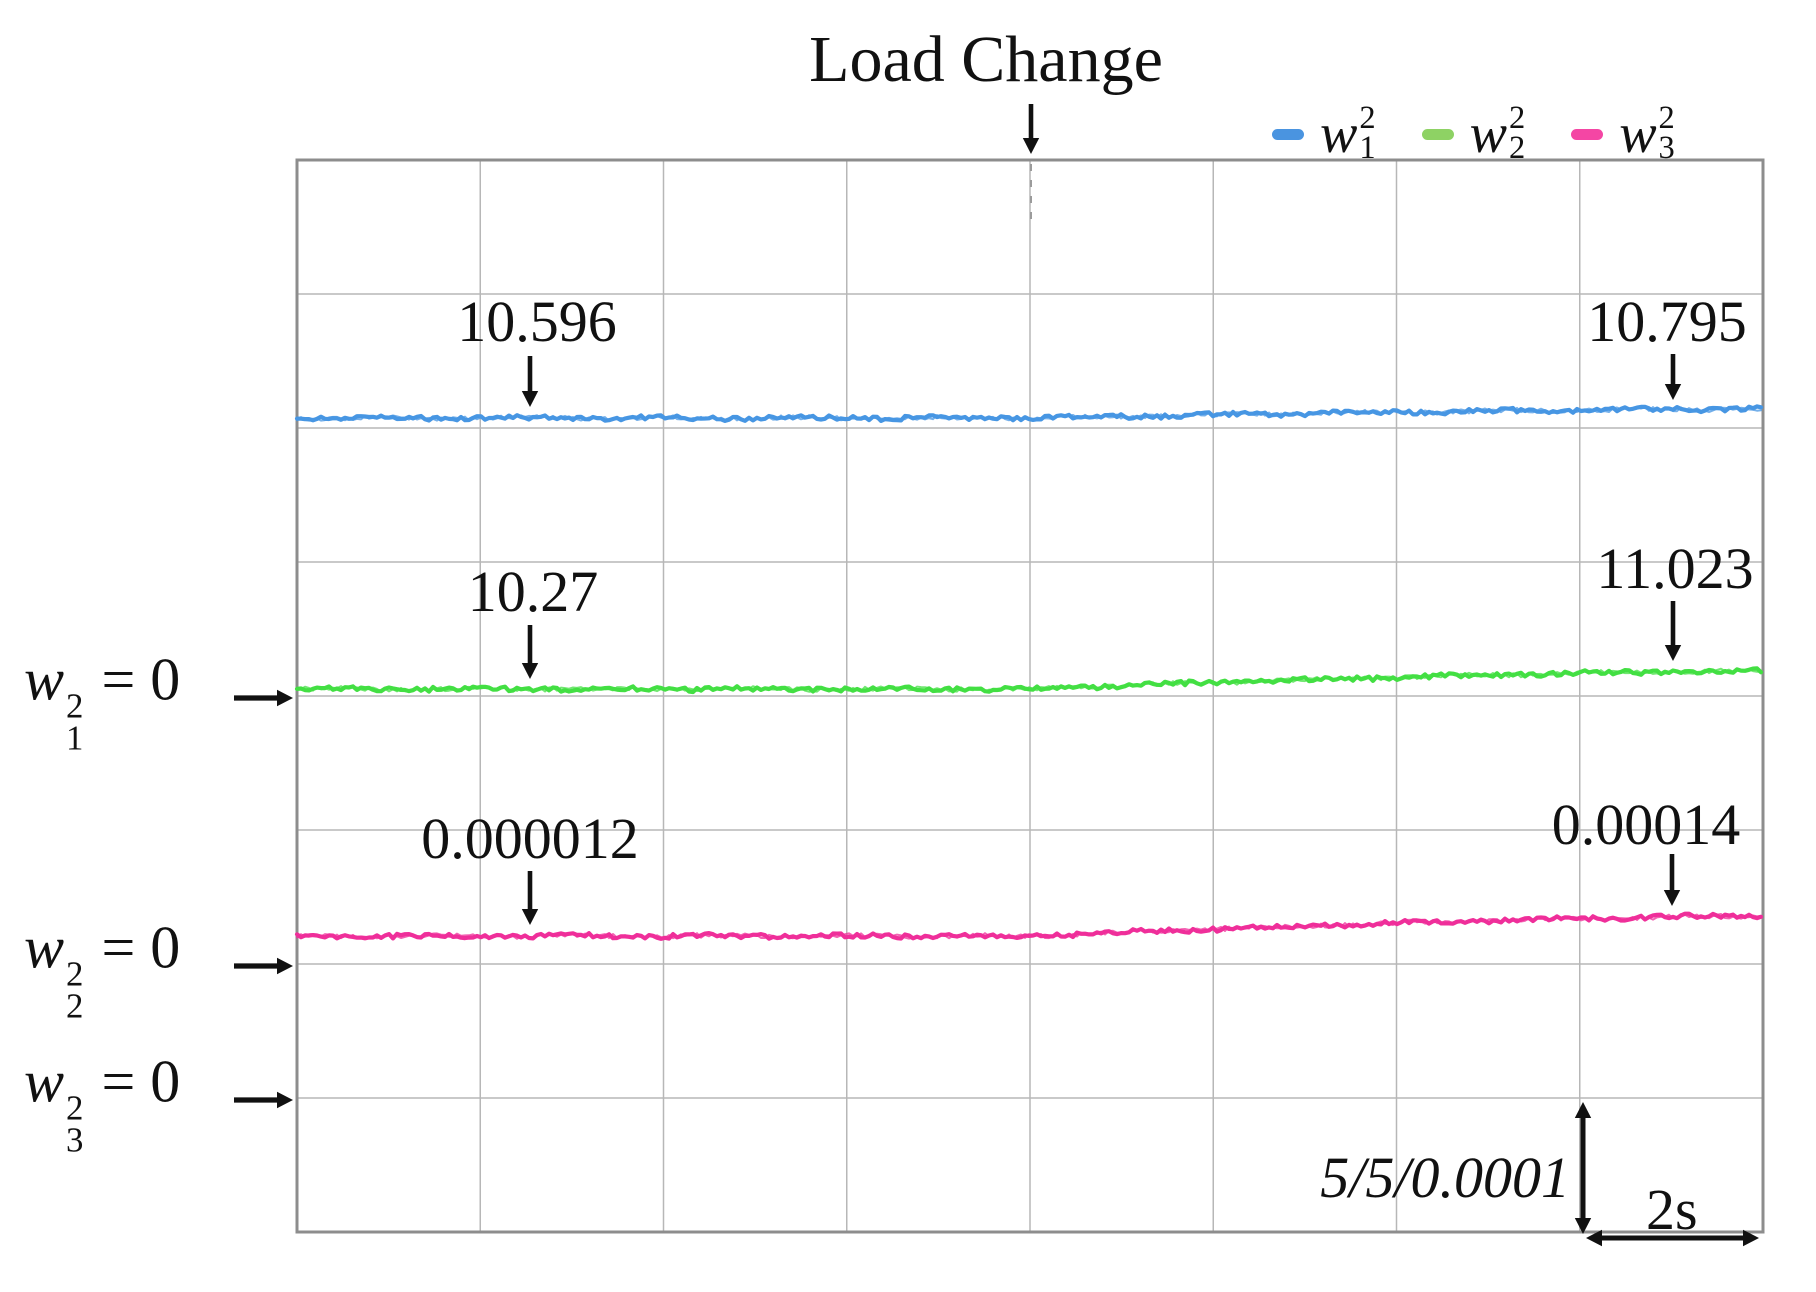 This screenshot has width=1816, height=1292. Describe the element at coordinates (1437, 134) in the screenshot. I see `legend-swatch-w2-icon` at that location.